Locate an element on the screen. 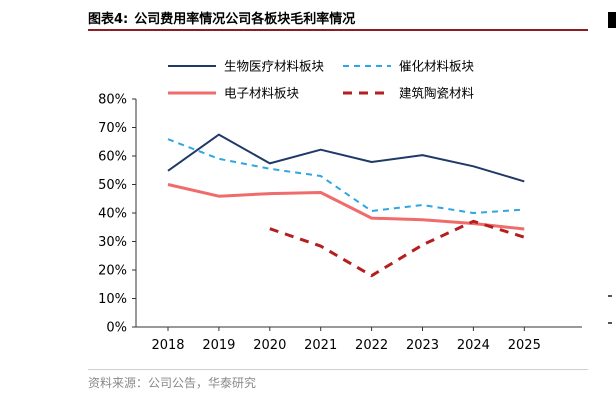  x-tick-label: 2022 is located at coordinates (371, 345).